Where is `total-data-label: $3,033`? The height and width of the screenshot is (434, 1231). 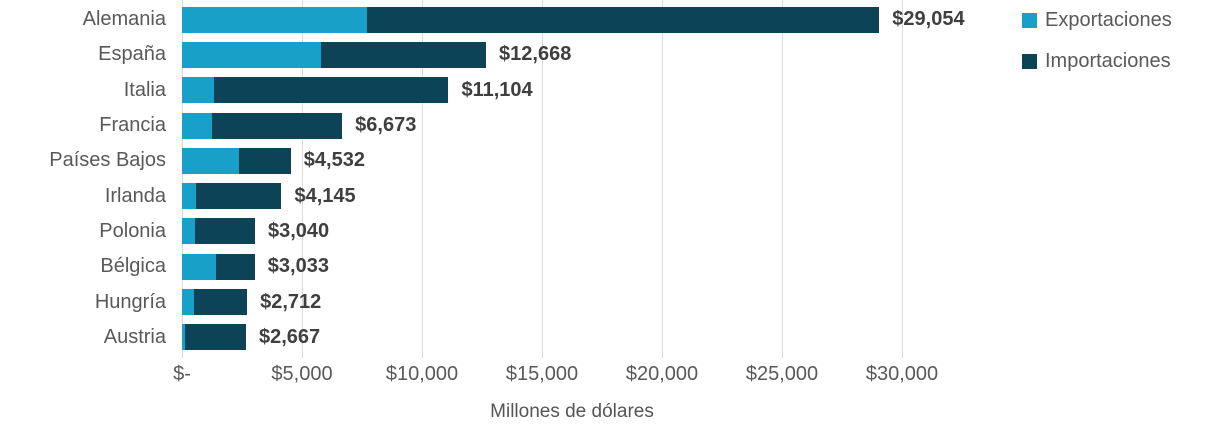 total-data-label: $3,033 is located at coordinates (298, 266).